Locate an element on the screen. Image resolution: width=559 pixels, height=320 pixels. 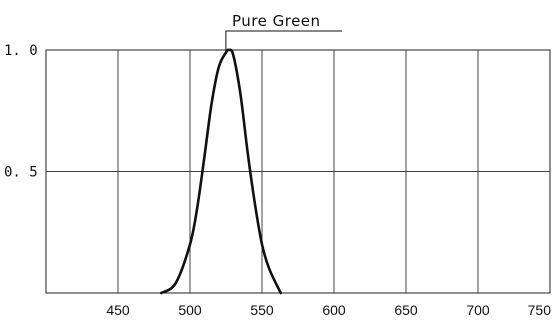
annotation-leader is located at coordinates (283, 40).